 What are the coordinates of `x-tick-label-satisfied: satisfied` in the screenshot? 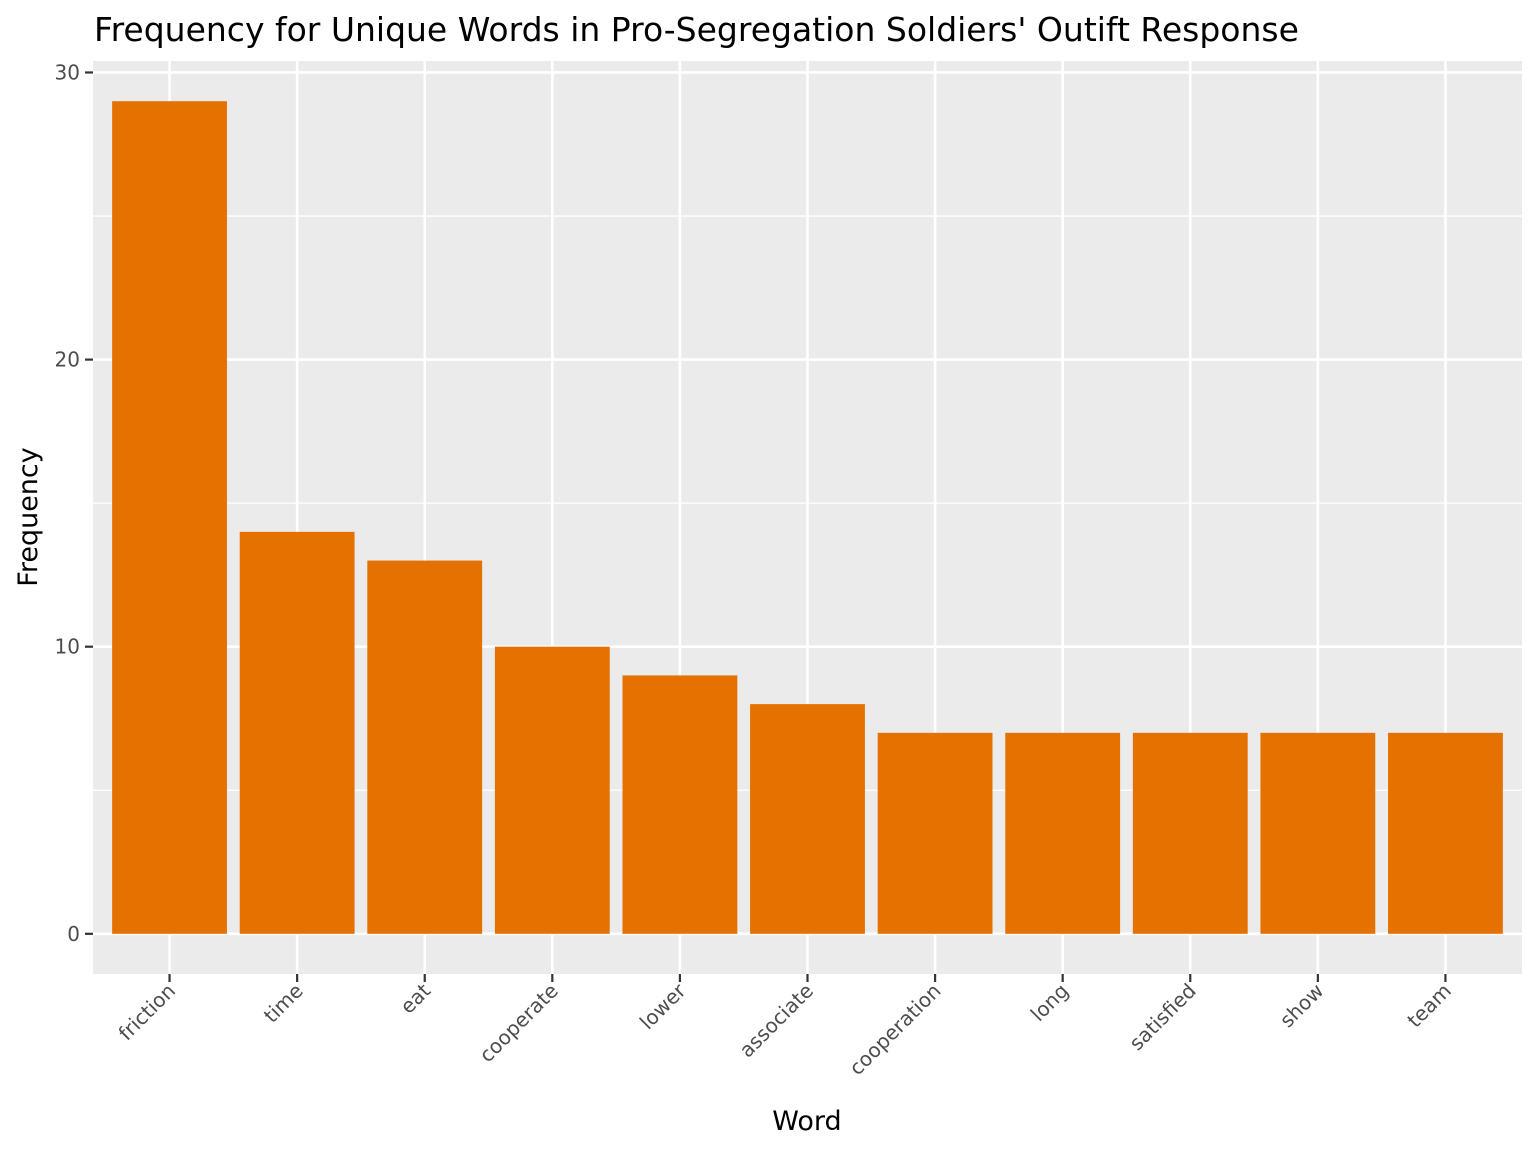 It's located at (1162, 1017).